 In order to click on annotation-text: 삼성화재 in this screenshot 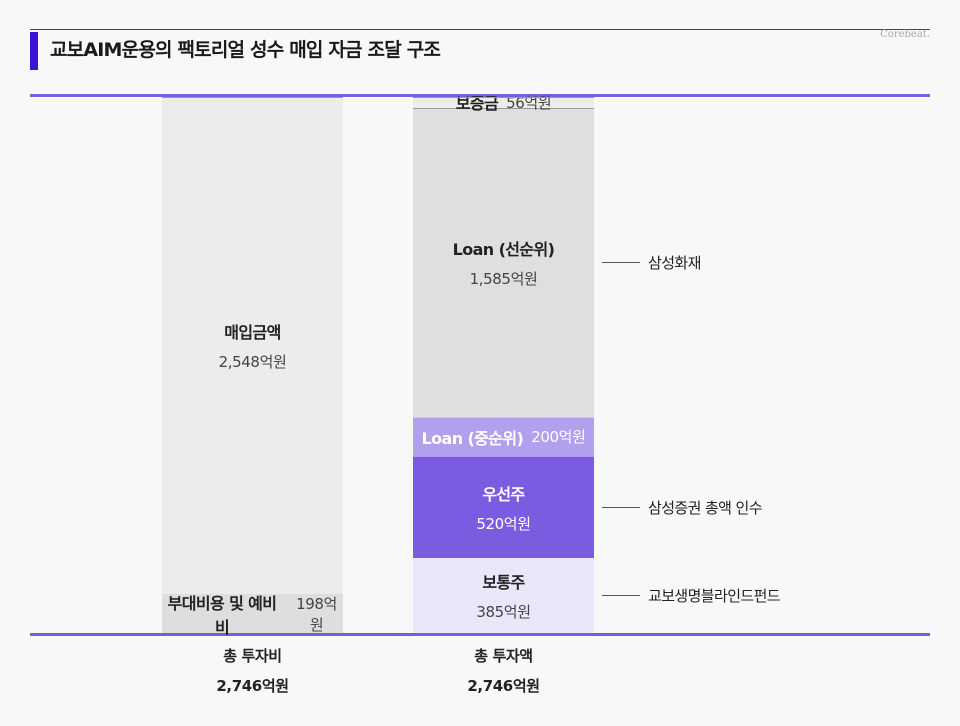, I will do `click(674, 263)`.